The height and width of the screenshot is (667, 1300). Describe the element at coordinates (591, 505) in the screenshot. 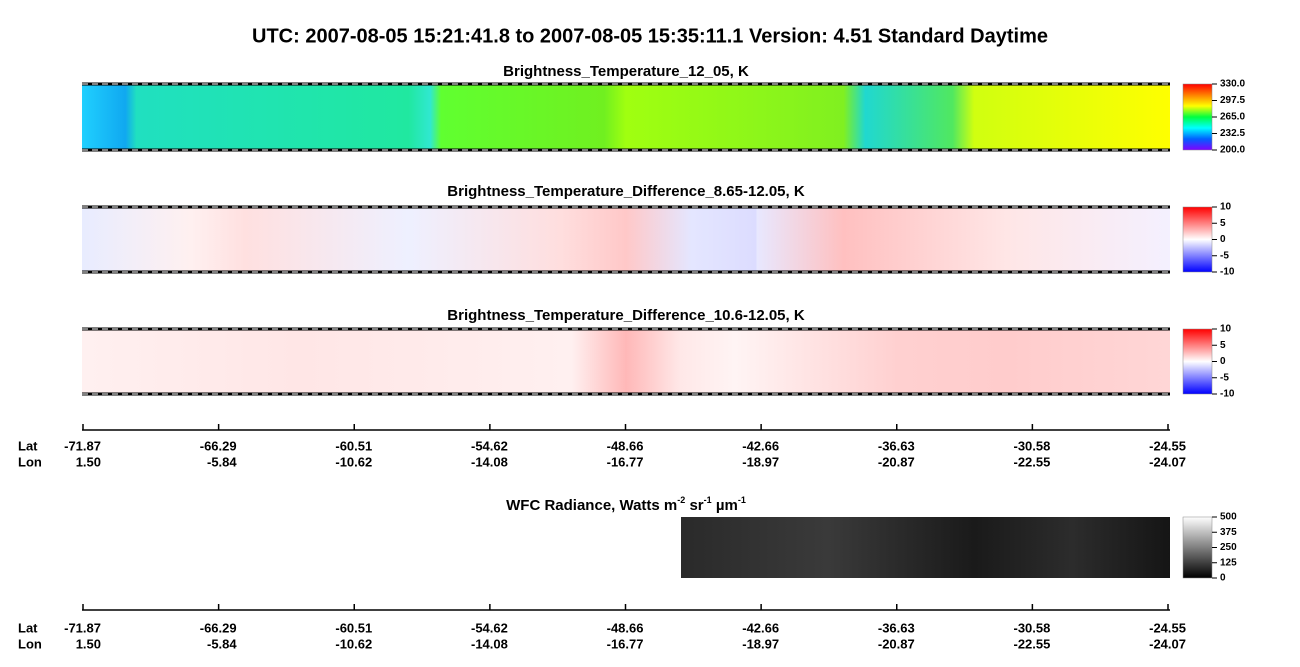

I see `title-part: WFC Radiance, Watts m` at that location.